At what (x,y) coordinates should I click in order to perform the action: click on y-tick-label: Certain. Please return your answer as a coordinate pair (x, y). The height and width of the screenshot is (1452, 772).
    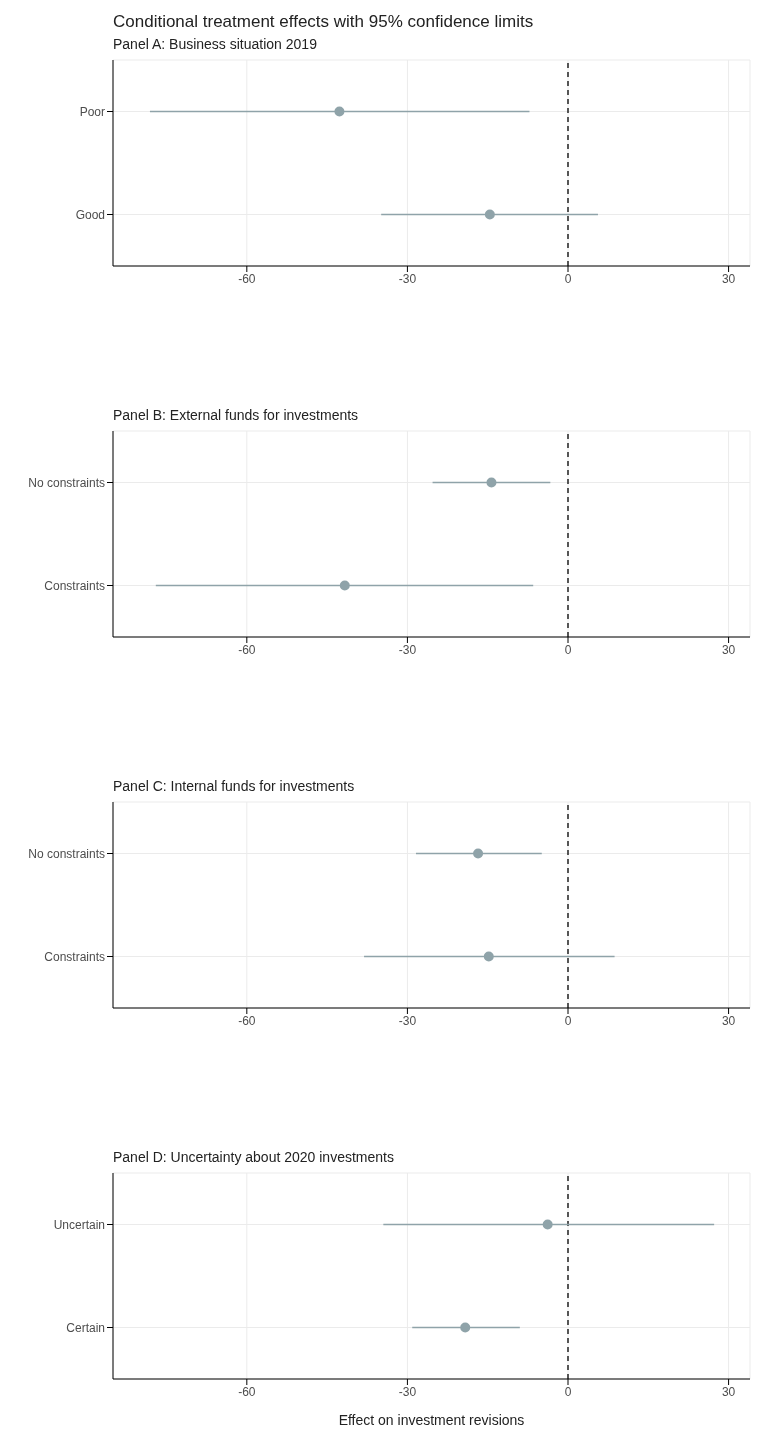
    Looking at the image, I should click on (85, 1327).